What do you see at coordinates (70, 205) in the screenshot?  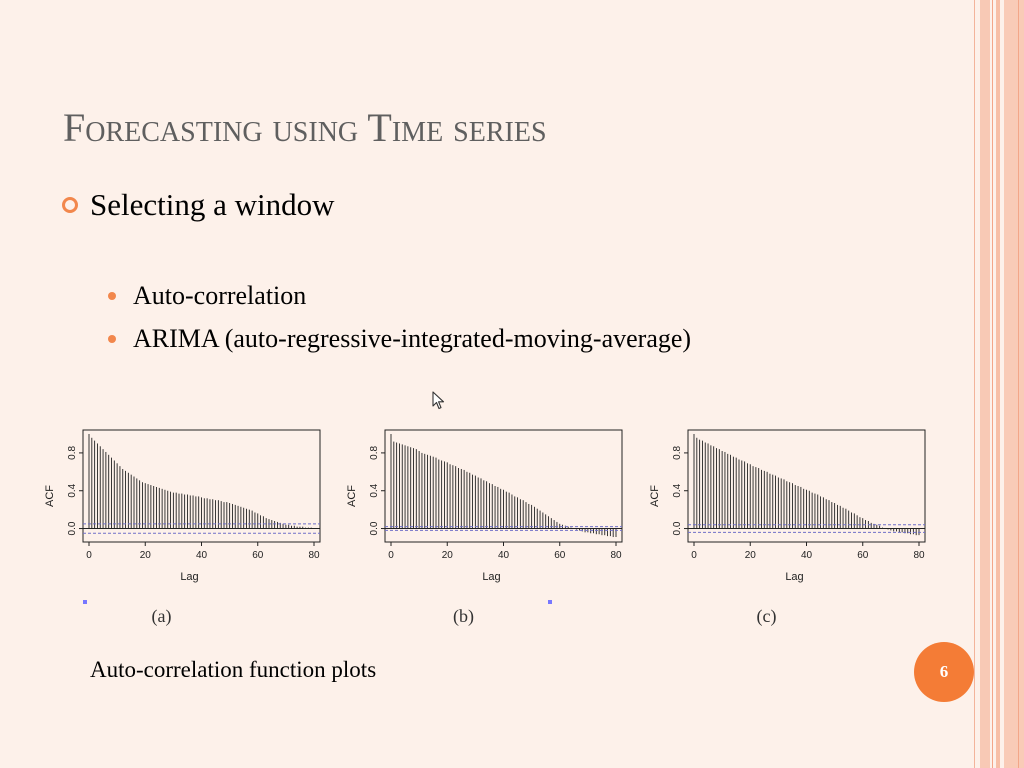 I see `ring-bullet-icon` at bounding box center [70, 205].